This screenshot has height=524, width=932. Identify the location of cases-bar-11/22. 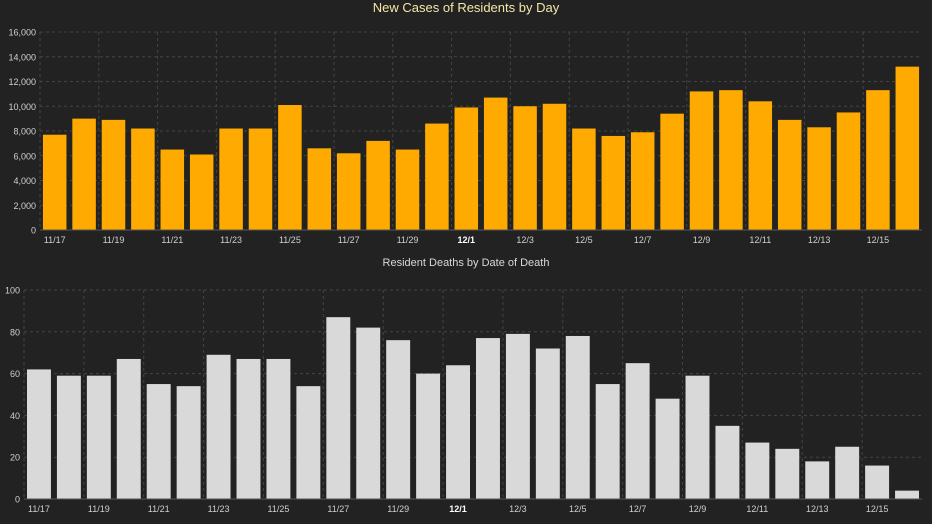
(201, 192).